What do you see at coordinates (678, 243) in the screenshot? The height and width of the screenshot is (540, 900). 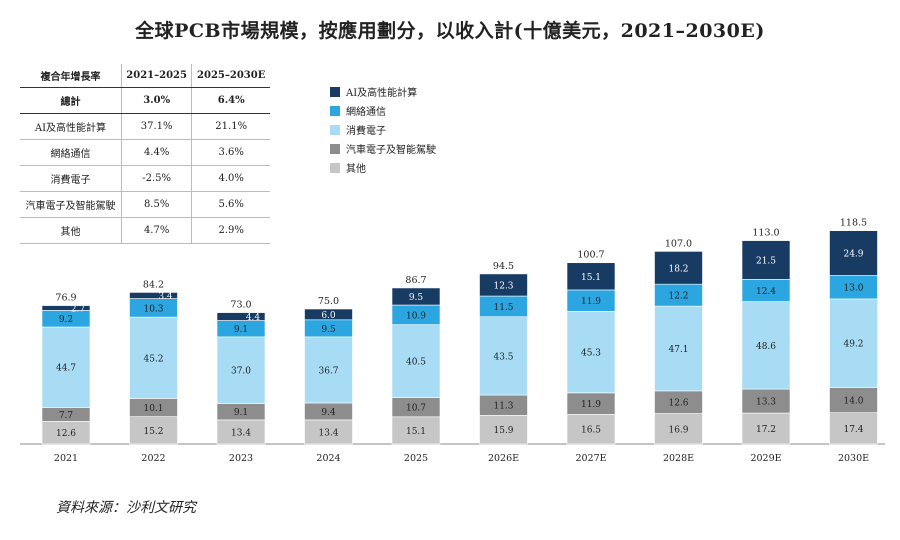 I see `total-label: 107.0` at bounding box center [678, 243].